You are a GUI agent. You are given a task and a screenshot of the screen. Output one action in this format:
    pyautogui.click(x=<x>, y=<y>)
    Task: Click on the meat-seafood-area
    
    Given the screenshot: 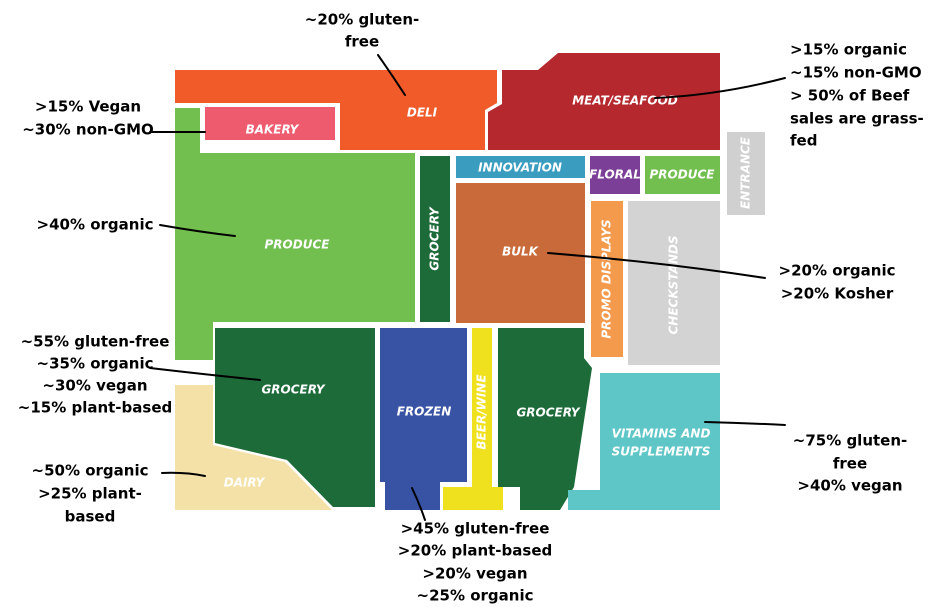 What is the action you would take?
    pyautogui.click(x=604, y=101)
    